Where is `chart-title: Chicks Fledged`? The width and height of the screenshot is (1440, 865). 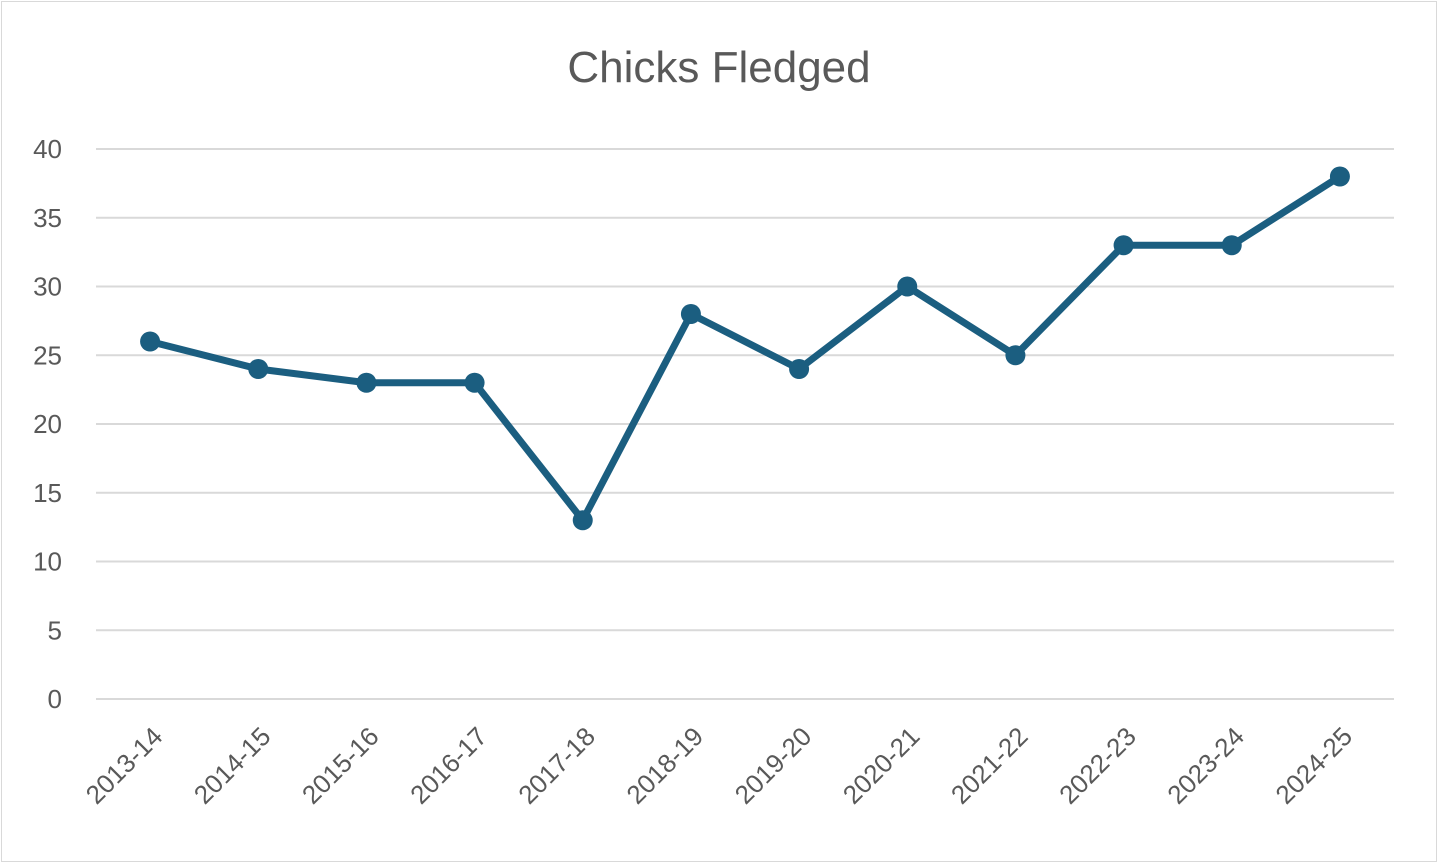 chart-title: Chicks Fledged is located at coordinates (718, 67).